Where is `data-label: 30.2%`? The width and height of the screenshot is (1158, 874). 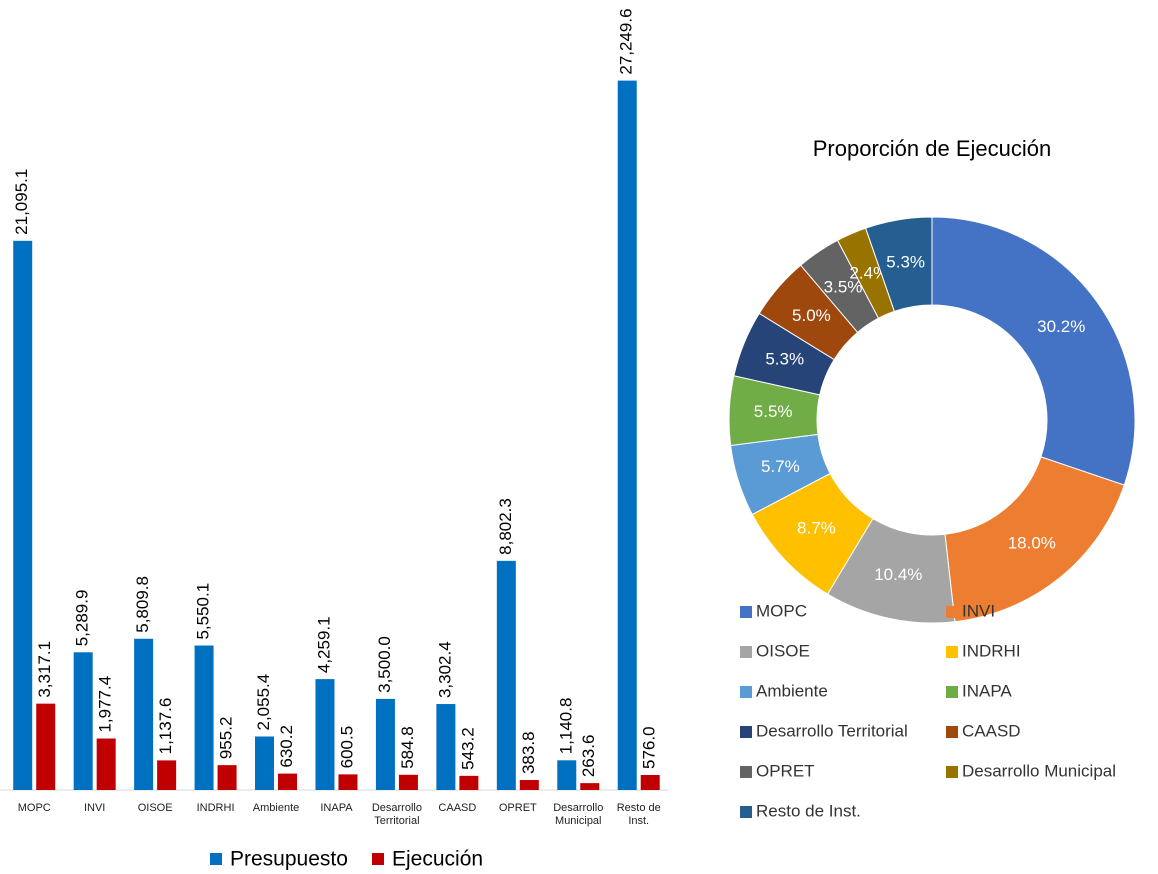 data-label: 30.2% is located at coordinates (1061, 326).